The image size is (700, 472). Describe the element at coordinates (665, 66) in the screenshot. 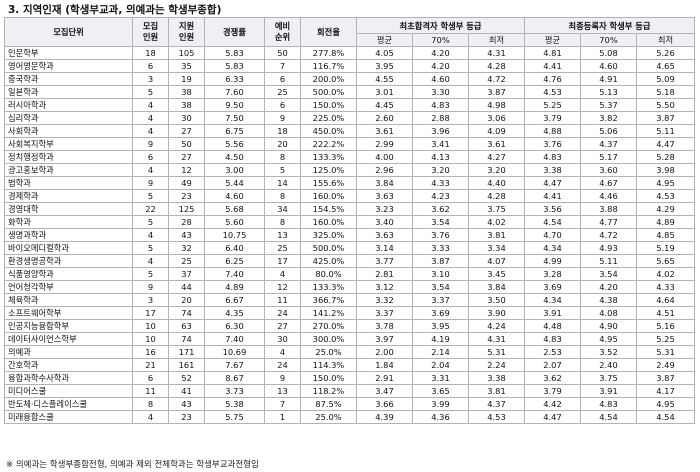

I see `value-cell: 4.65` at that location.